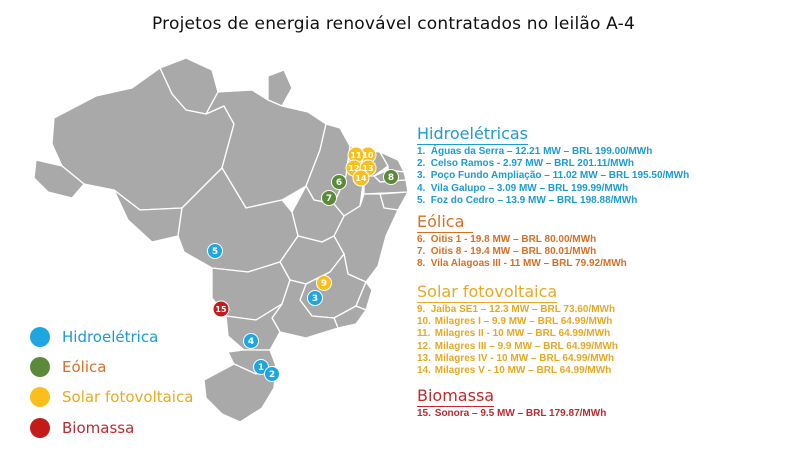  Describe the element at coordinates (512, 252) in the screenshot. I see `project-text: Oitis 8 - 19.4 MW – BRL 80.01/MWh` at that location.